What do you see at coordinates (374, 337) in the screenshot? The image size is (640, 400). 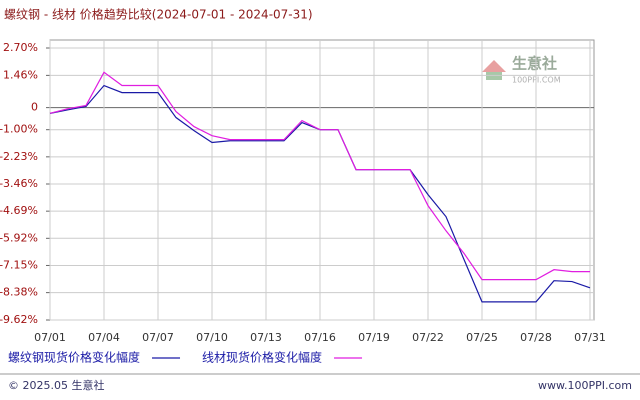 I see `x-tick-label: 07/19` at bounding box center [374, 337].